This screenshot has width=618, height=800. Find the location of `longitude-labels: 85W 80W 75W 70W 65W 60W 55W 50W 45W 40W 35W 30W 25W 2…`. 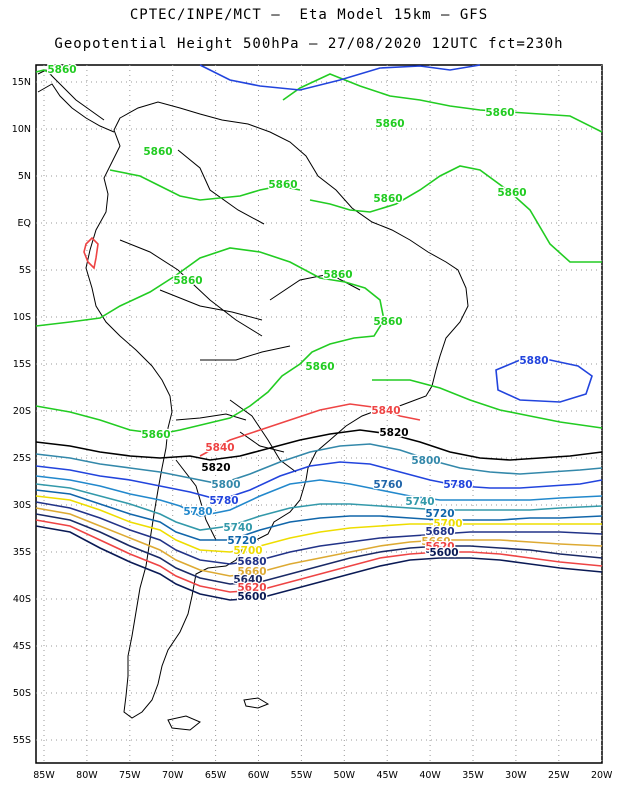

longitude-labels: 85W 80W 75W 70W 65W 60W 55W 50W 45W 40W 35W 30W 25W 2… is located at coordinates (323, 775).